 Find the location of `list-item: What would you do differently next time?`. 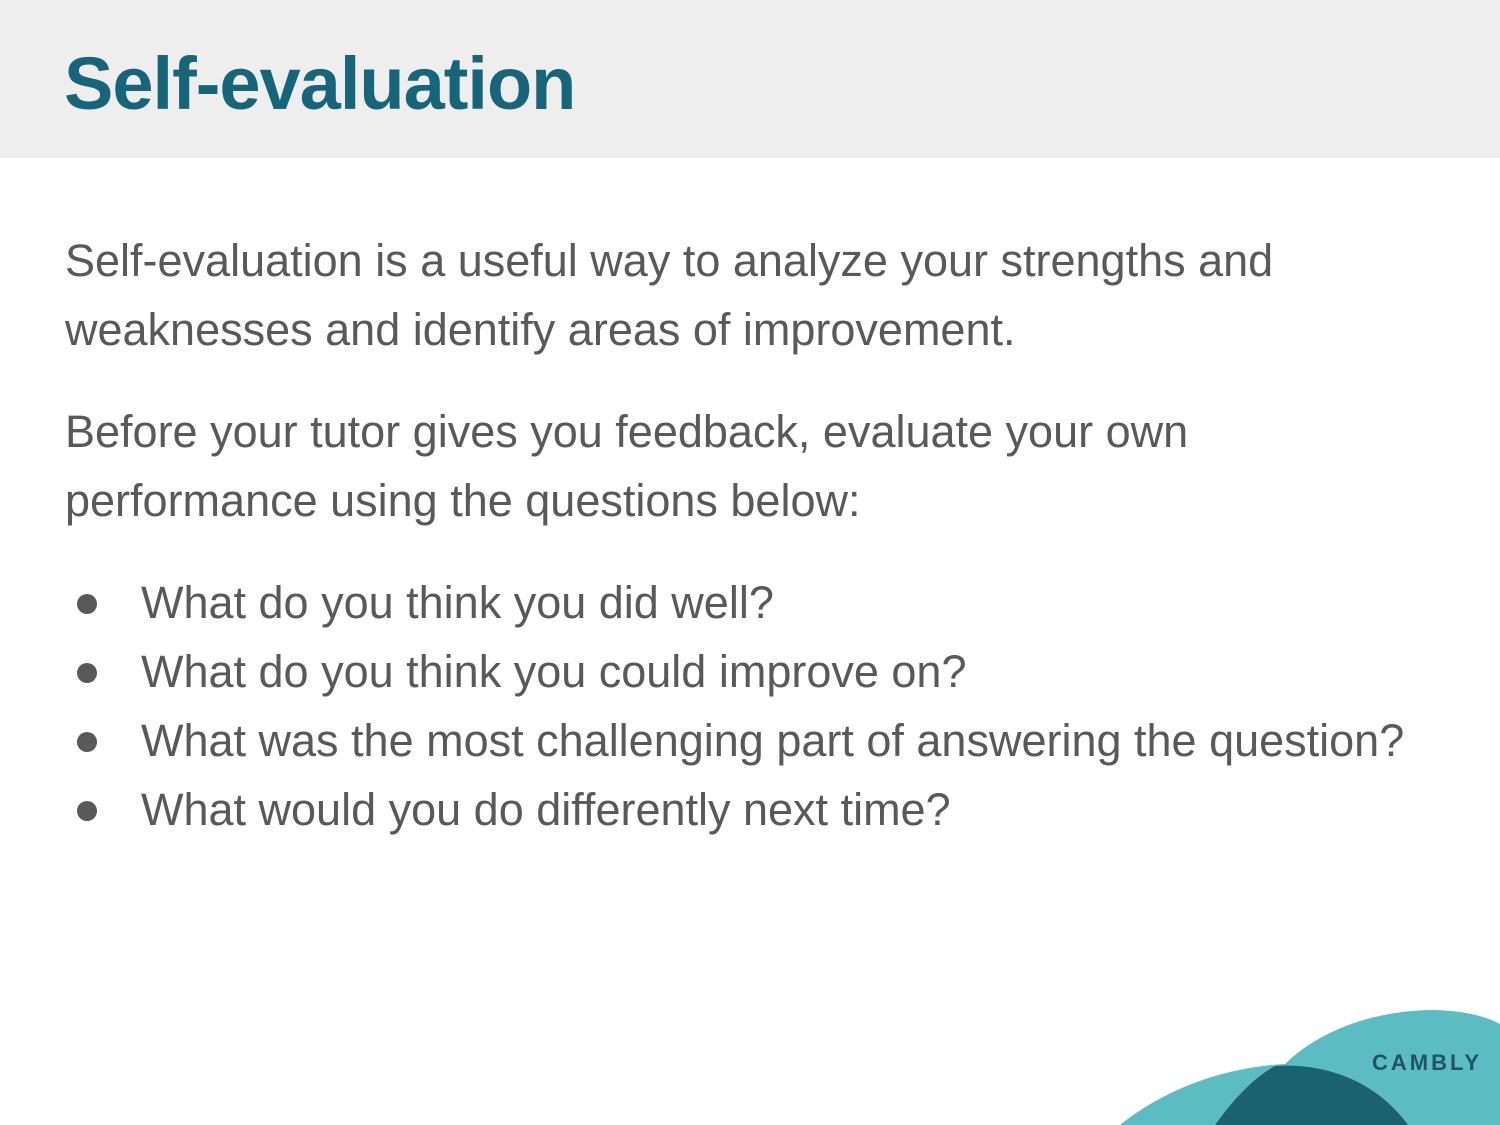

list-item: What would you do differently next time? is located at coordinates (755, 809).